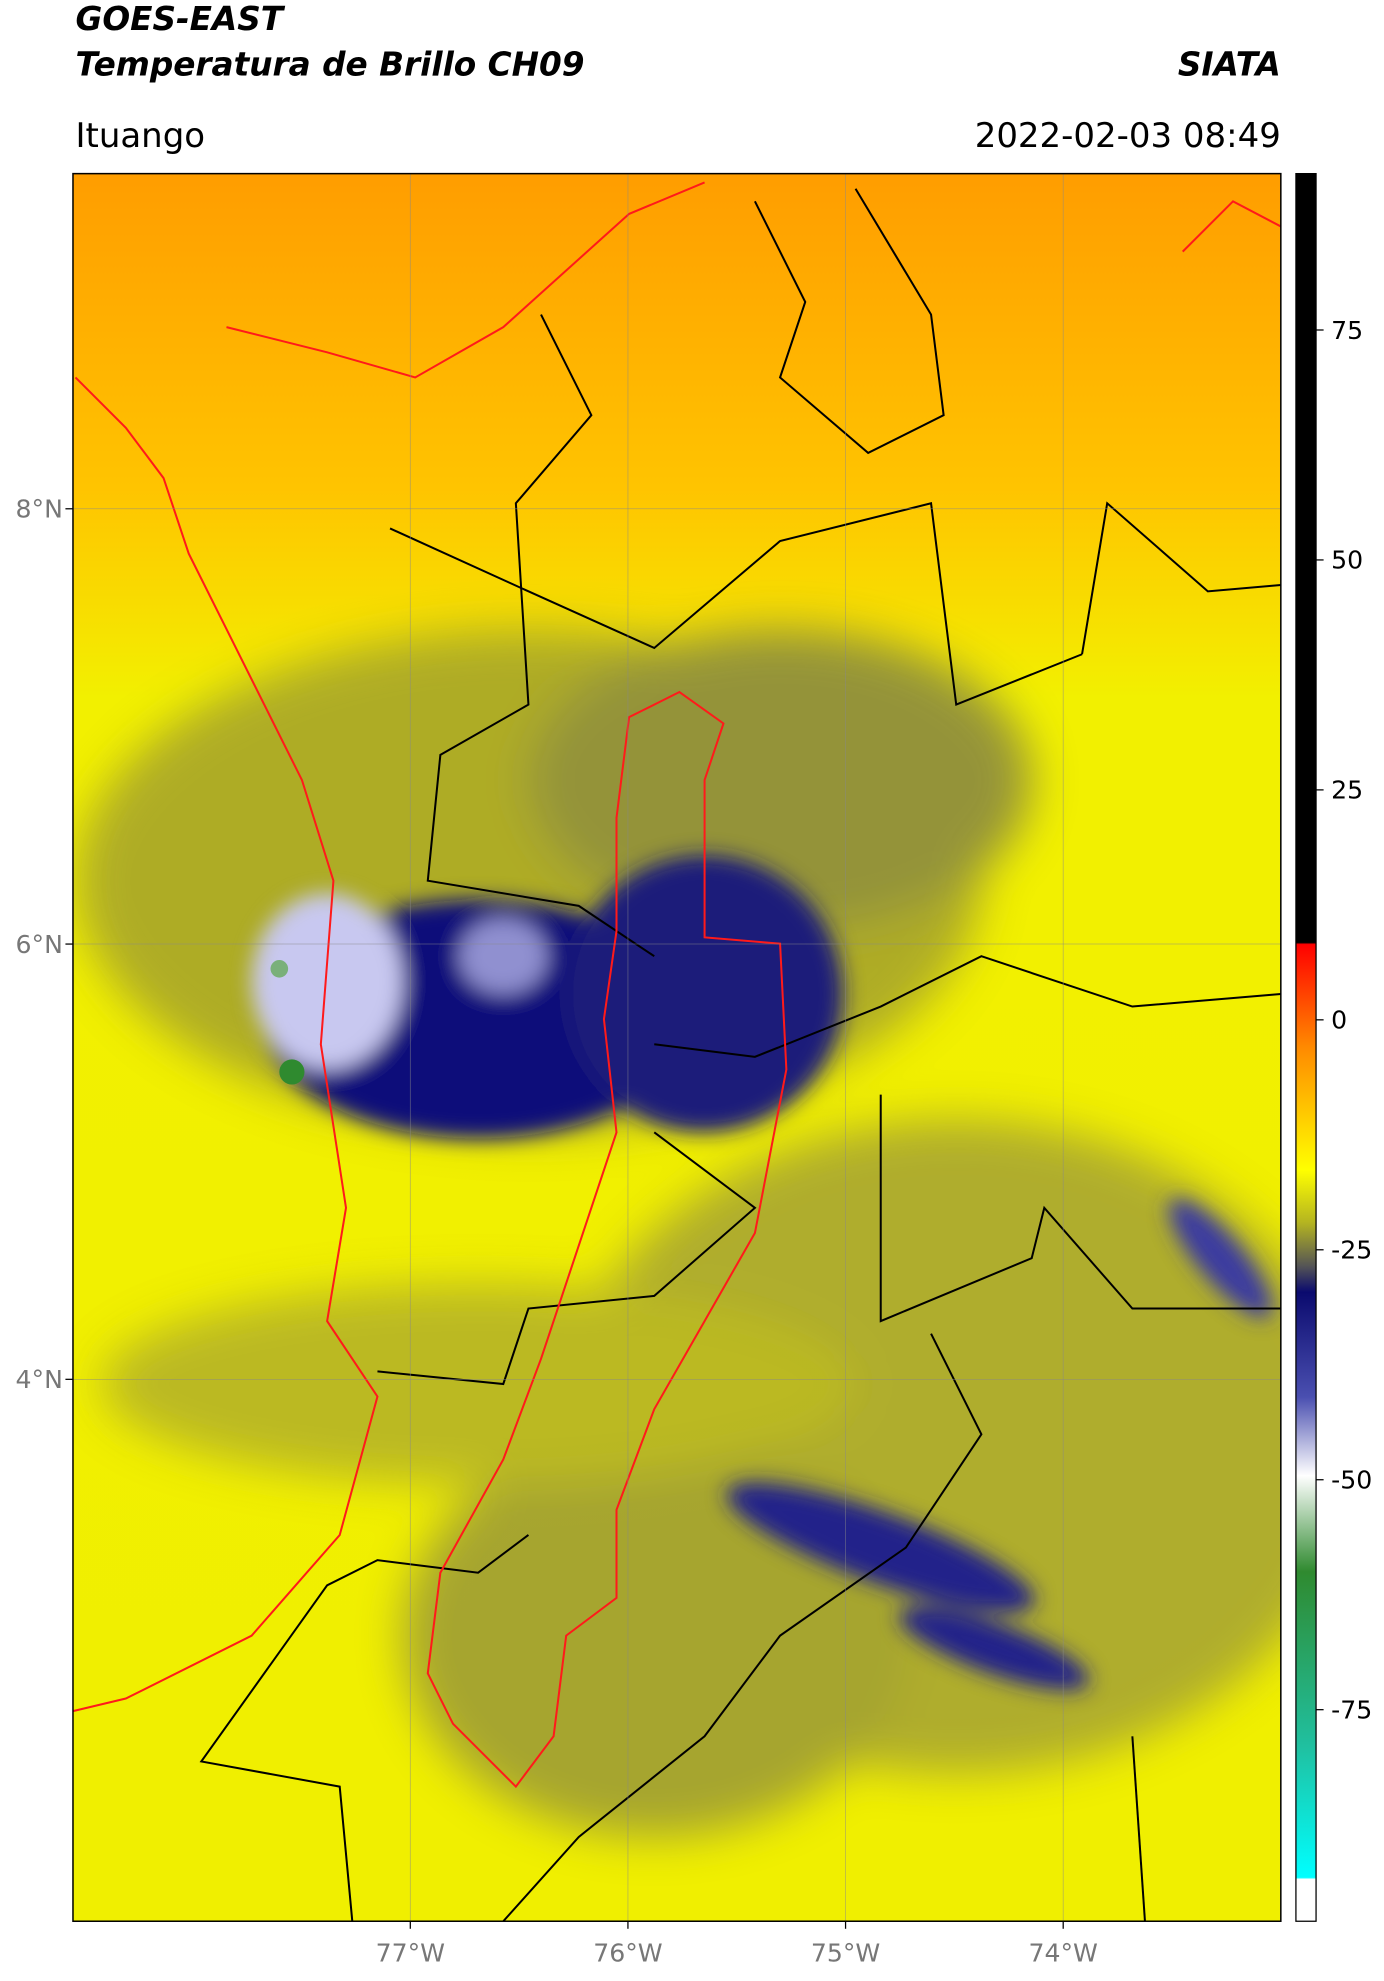 The image size is (1384, 1981). I want to click on colorbar, so click(1306, 1047).